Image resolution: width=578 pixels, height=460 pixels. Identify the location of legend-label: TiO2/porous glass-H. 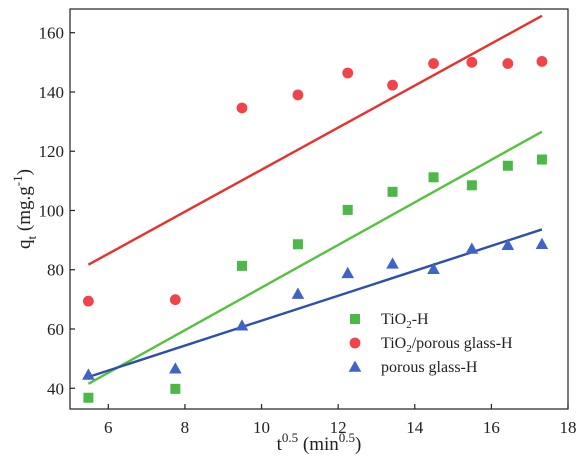
(447, 345).